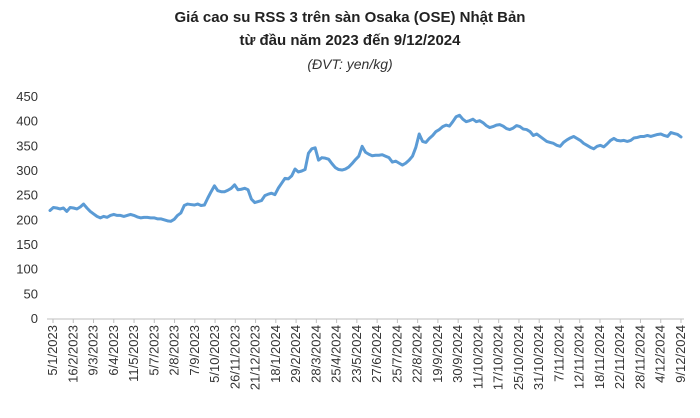  What do you see at coordinates (437, 354) in the screenshot?
I see `x-tick-label: 19/9/2024` at bounding box center [437, 354].